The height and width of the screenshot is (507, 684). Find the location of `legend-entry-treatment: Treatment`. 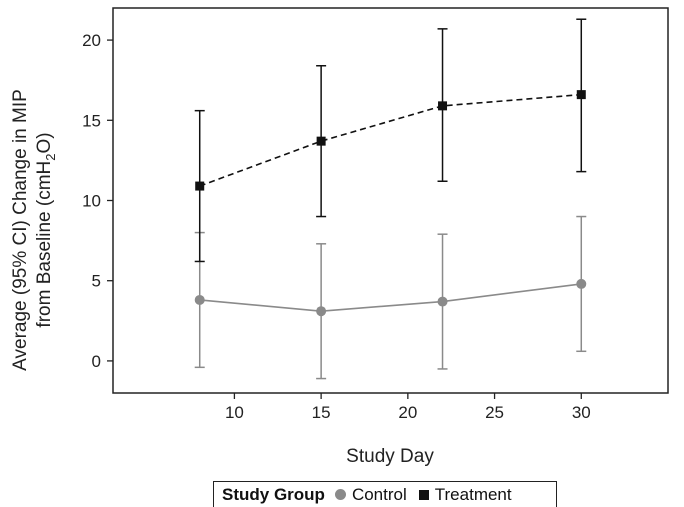

legend-entry-treatment: Treatment is located at coordinates (465, 494).